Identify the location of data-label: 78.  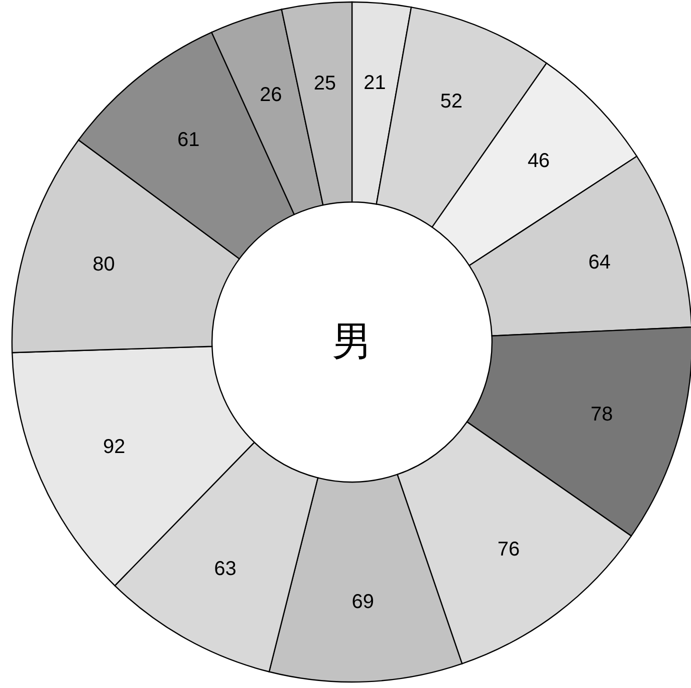
(601, 414).